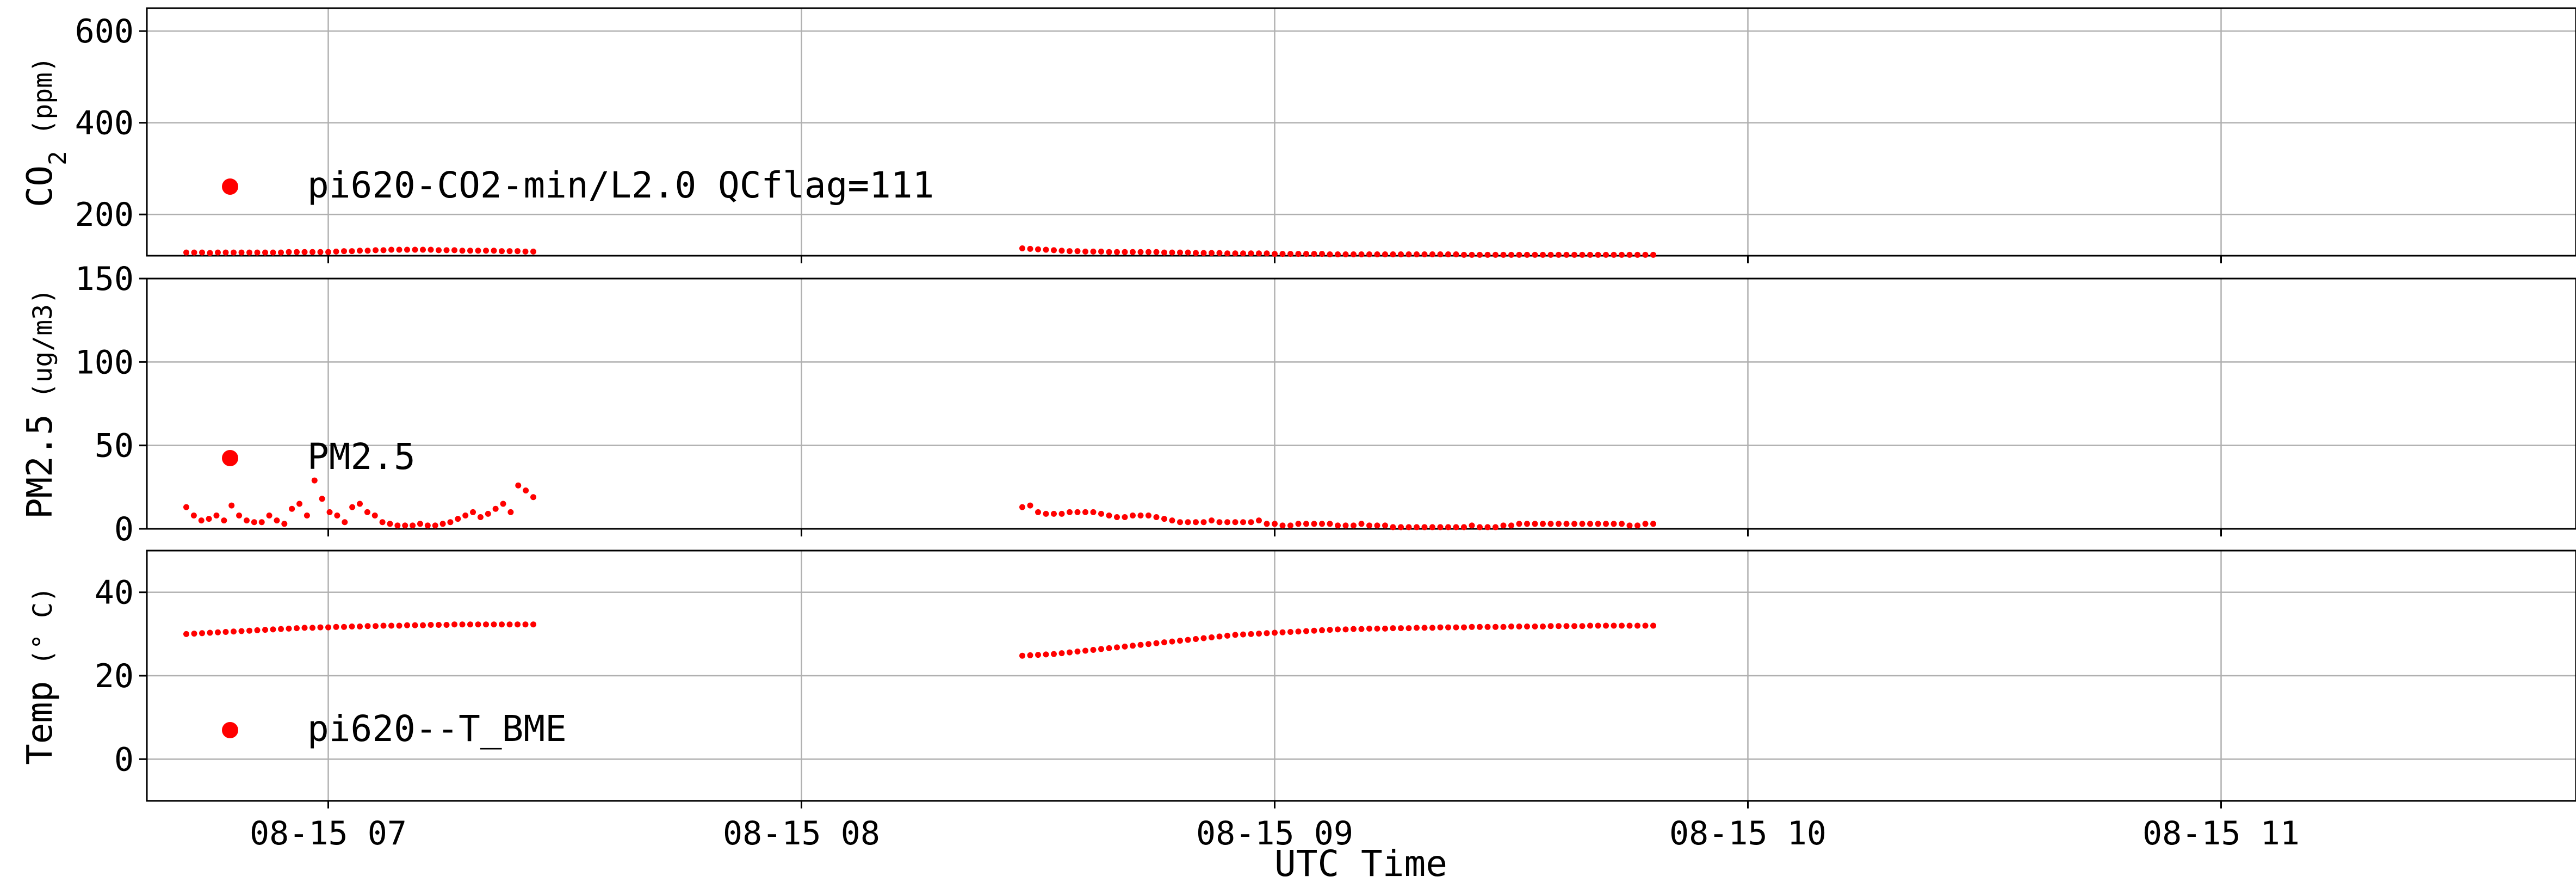 This screenshot has height=889, width=2576. Describe the element at coordinates (124, 759) in the screenshot. I see `y-tick-label: 0` at that location.